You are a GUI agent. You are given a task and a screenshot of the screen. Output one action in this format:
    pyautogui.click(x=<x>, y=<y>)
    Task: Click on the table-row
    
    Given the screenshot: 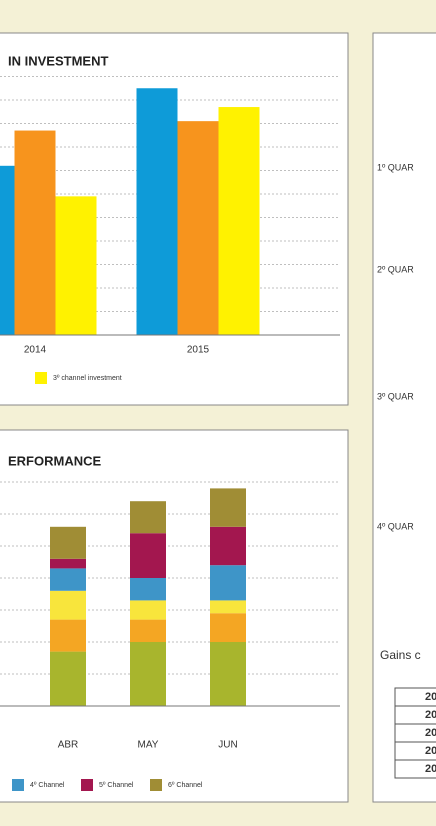 What is the action you would take?
    pyautogui.click(x=415, y=769)
    